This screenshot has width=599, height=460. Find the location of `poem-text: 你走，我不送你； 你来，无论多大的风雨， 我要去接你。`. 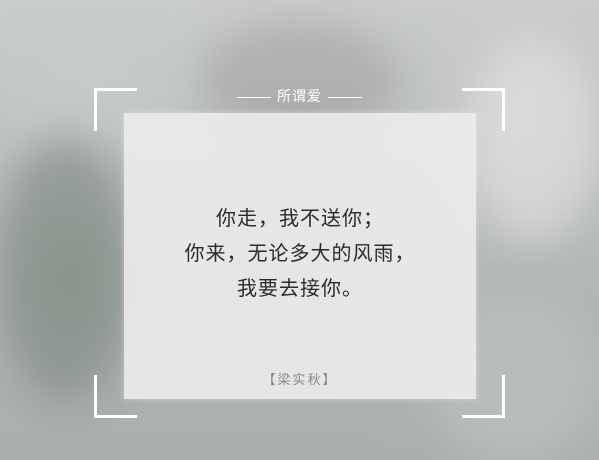

poem-text: 你走，我不送你； 你来，无论多大的风雨， 我要去接你。 is located at coordinates (300, 253).